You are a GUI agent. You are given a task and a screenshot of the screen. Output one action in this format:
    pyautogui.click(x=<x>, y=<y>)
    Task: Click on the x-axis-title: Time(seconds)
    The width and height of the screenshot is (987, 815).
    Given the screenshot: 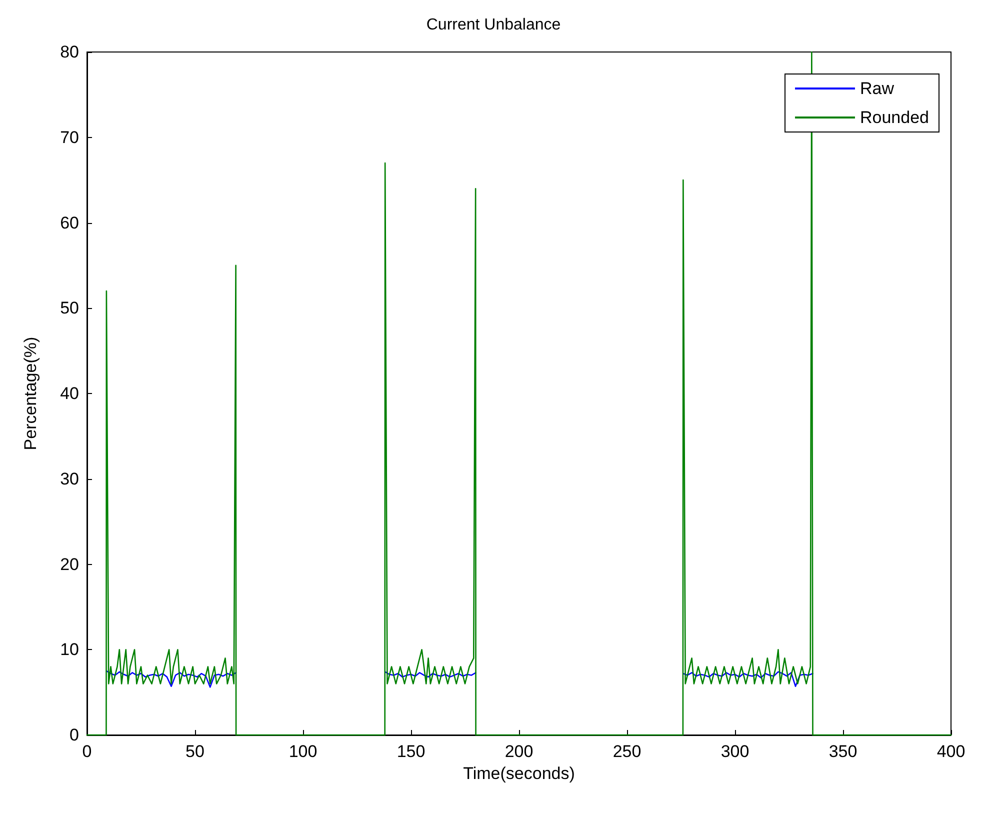 What is the action you would take?
    pyautogui.click(x=519, y=773)
    